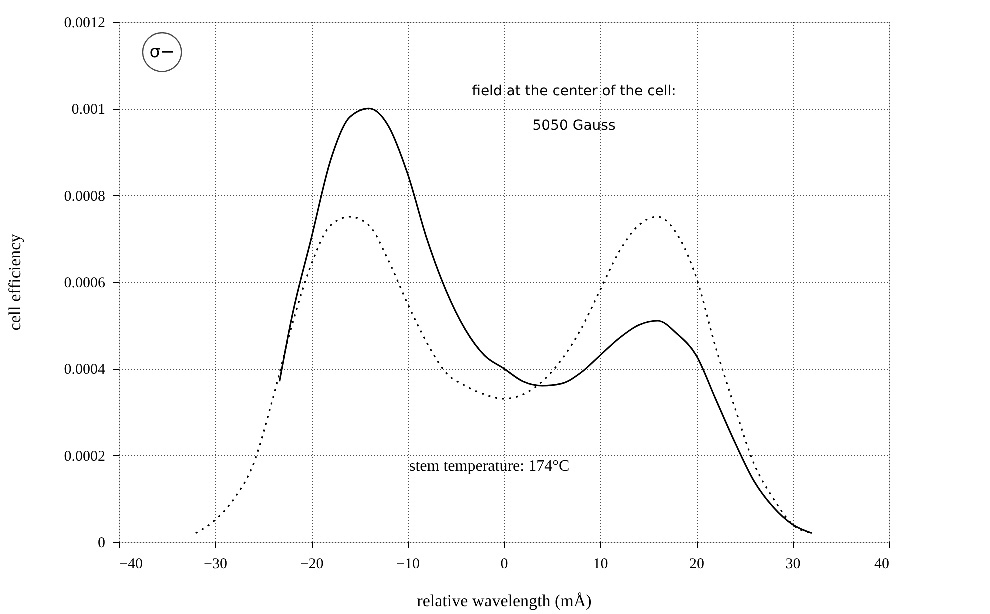  I want to click on annotation: σ−, so click(162, 52).